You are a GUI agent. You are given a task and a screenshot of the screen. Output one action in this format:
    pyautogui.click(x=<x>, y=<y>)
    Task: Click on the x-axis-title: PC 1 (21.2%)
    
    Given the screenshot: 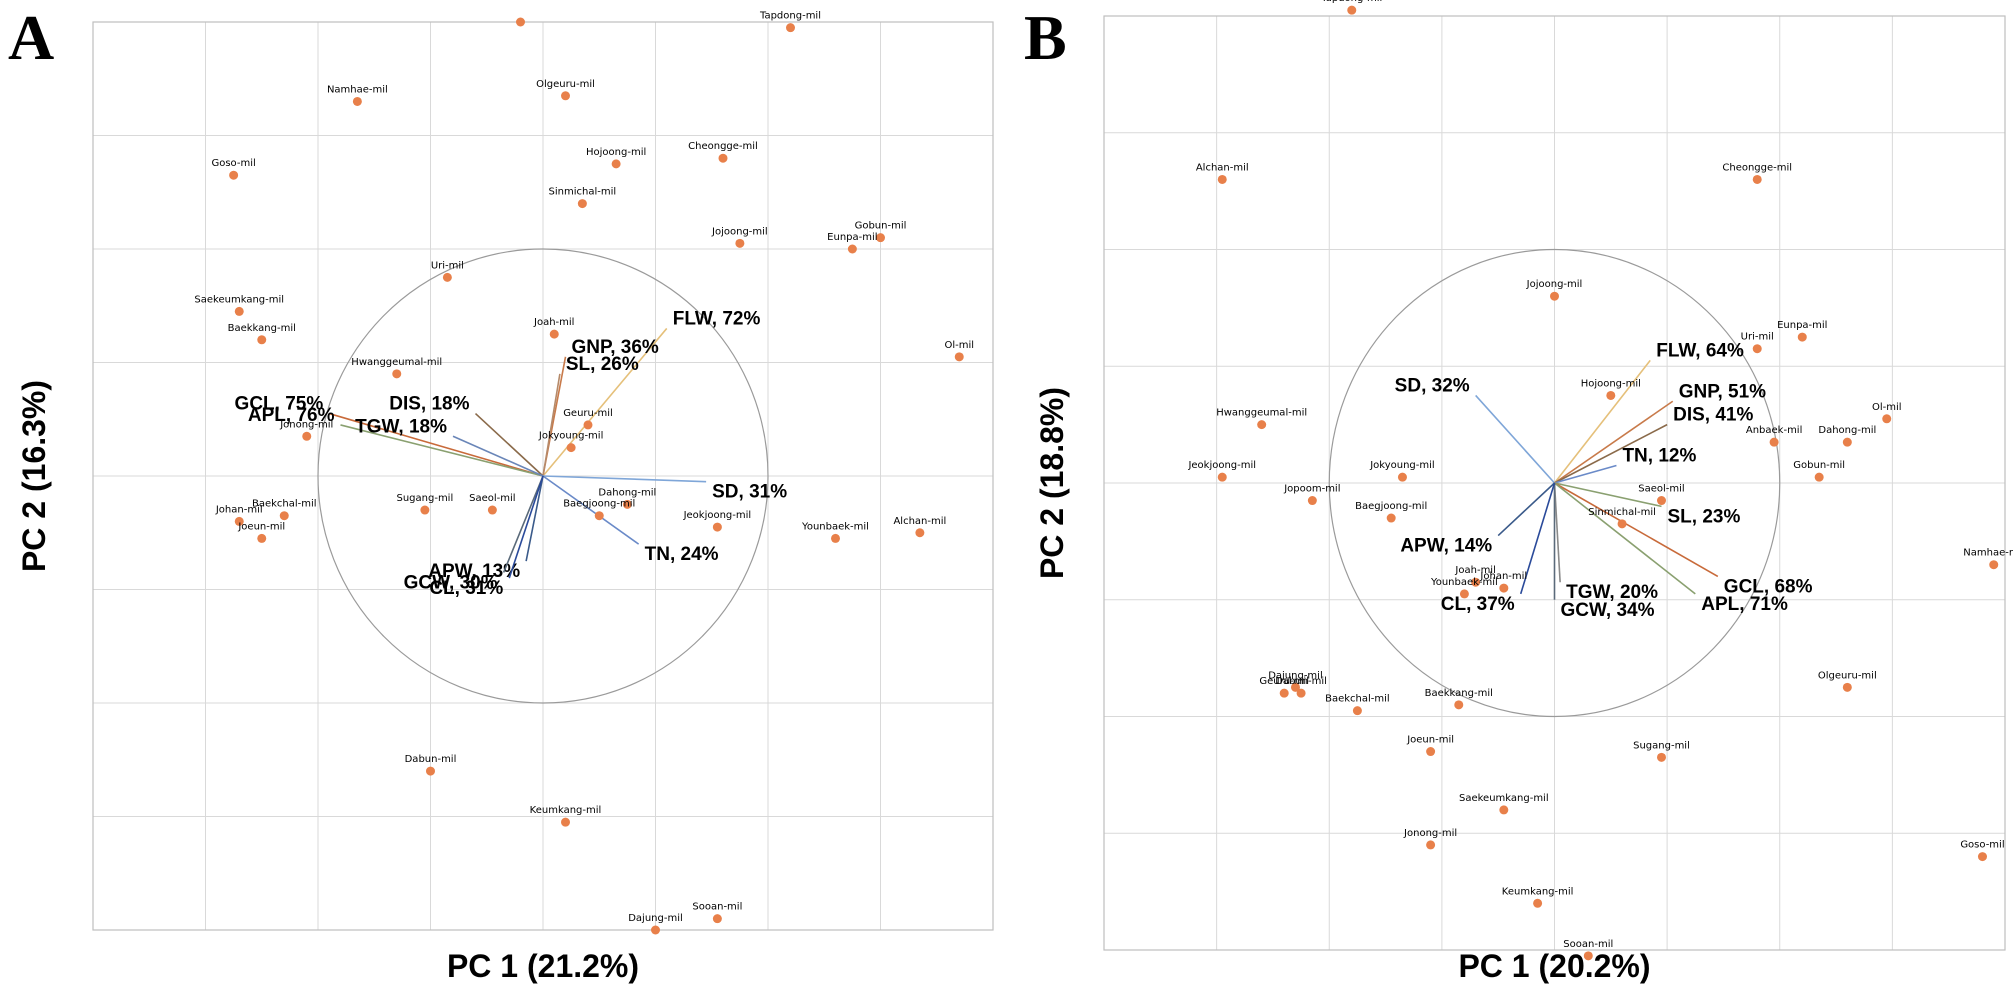 What is the action you would take?
    pyautogui.click(x=543, y=966)
    